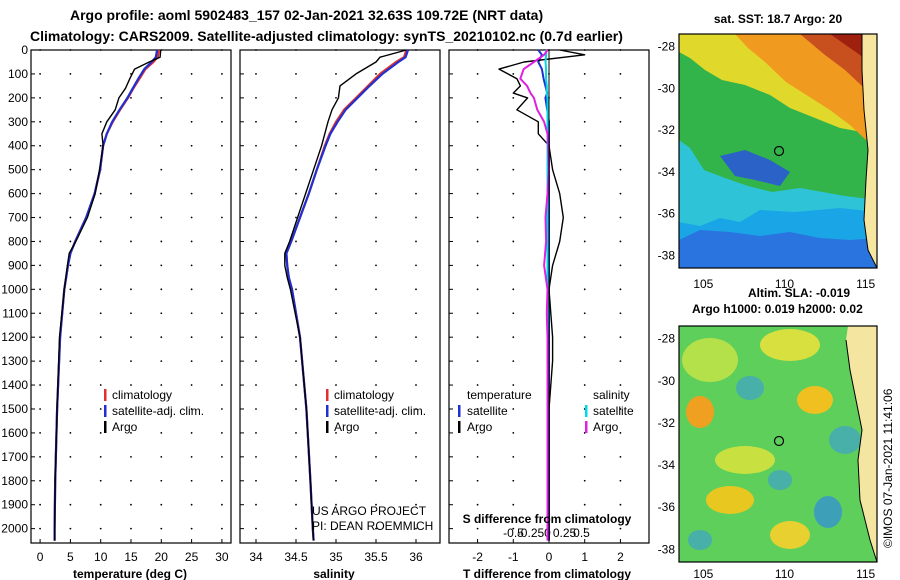 The height and width of the screenshot is (580, 900). Describe the element at coordinates (14, 481) in the screenshot. I see `depth-tick-label: 1800` at that location.